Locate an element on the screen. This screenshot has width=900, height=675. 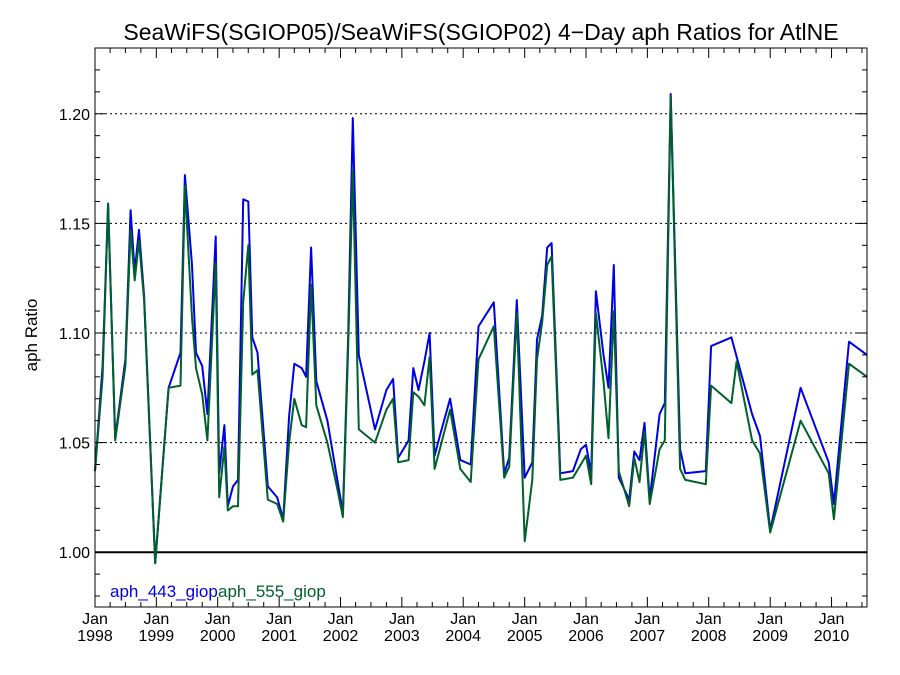
y-tick-label-2: 1.10 is located at coordinates (74, 334).